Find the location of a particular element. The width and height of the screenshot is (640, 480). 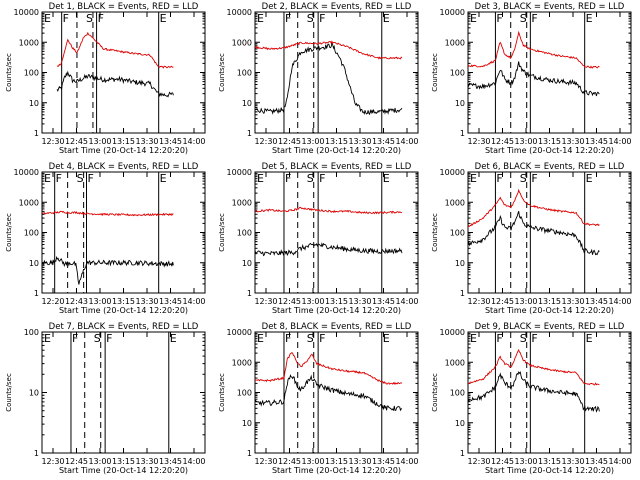

panel-title: Det 7, BLACK = Events, RED = LLD is located at coordinates (124, 327).